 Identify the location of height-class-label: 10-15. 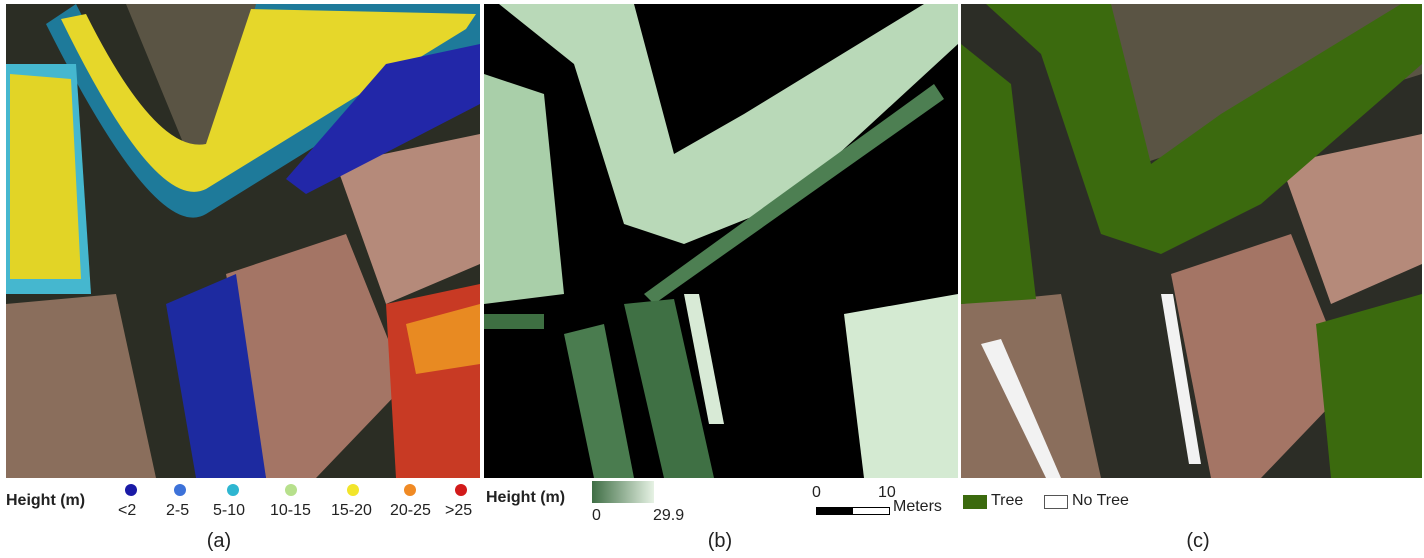
(290, 510).